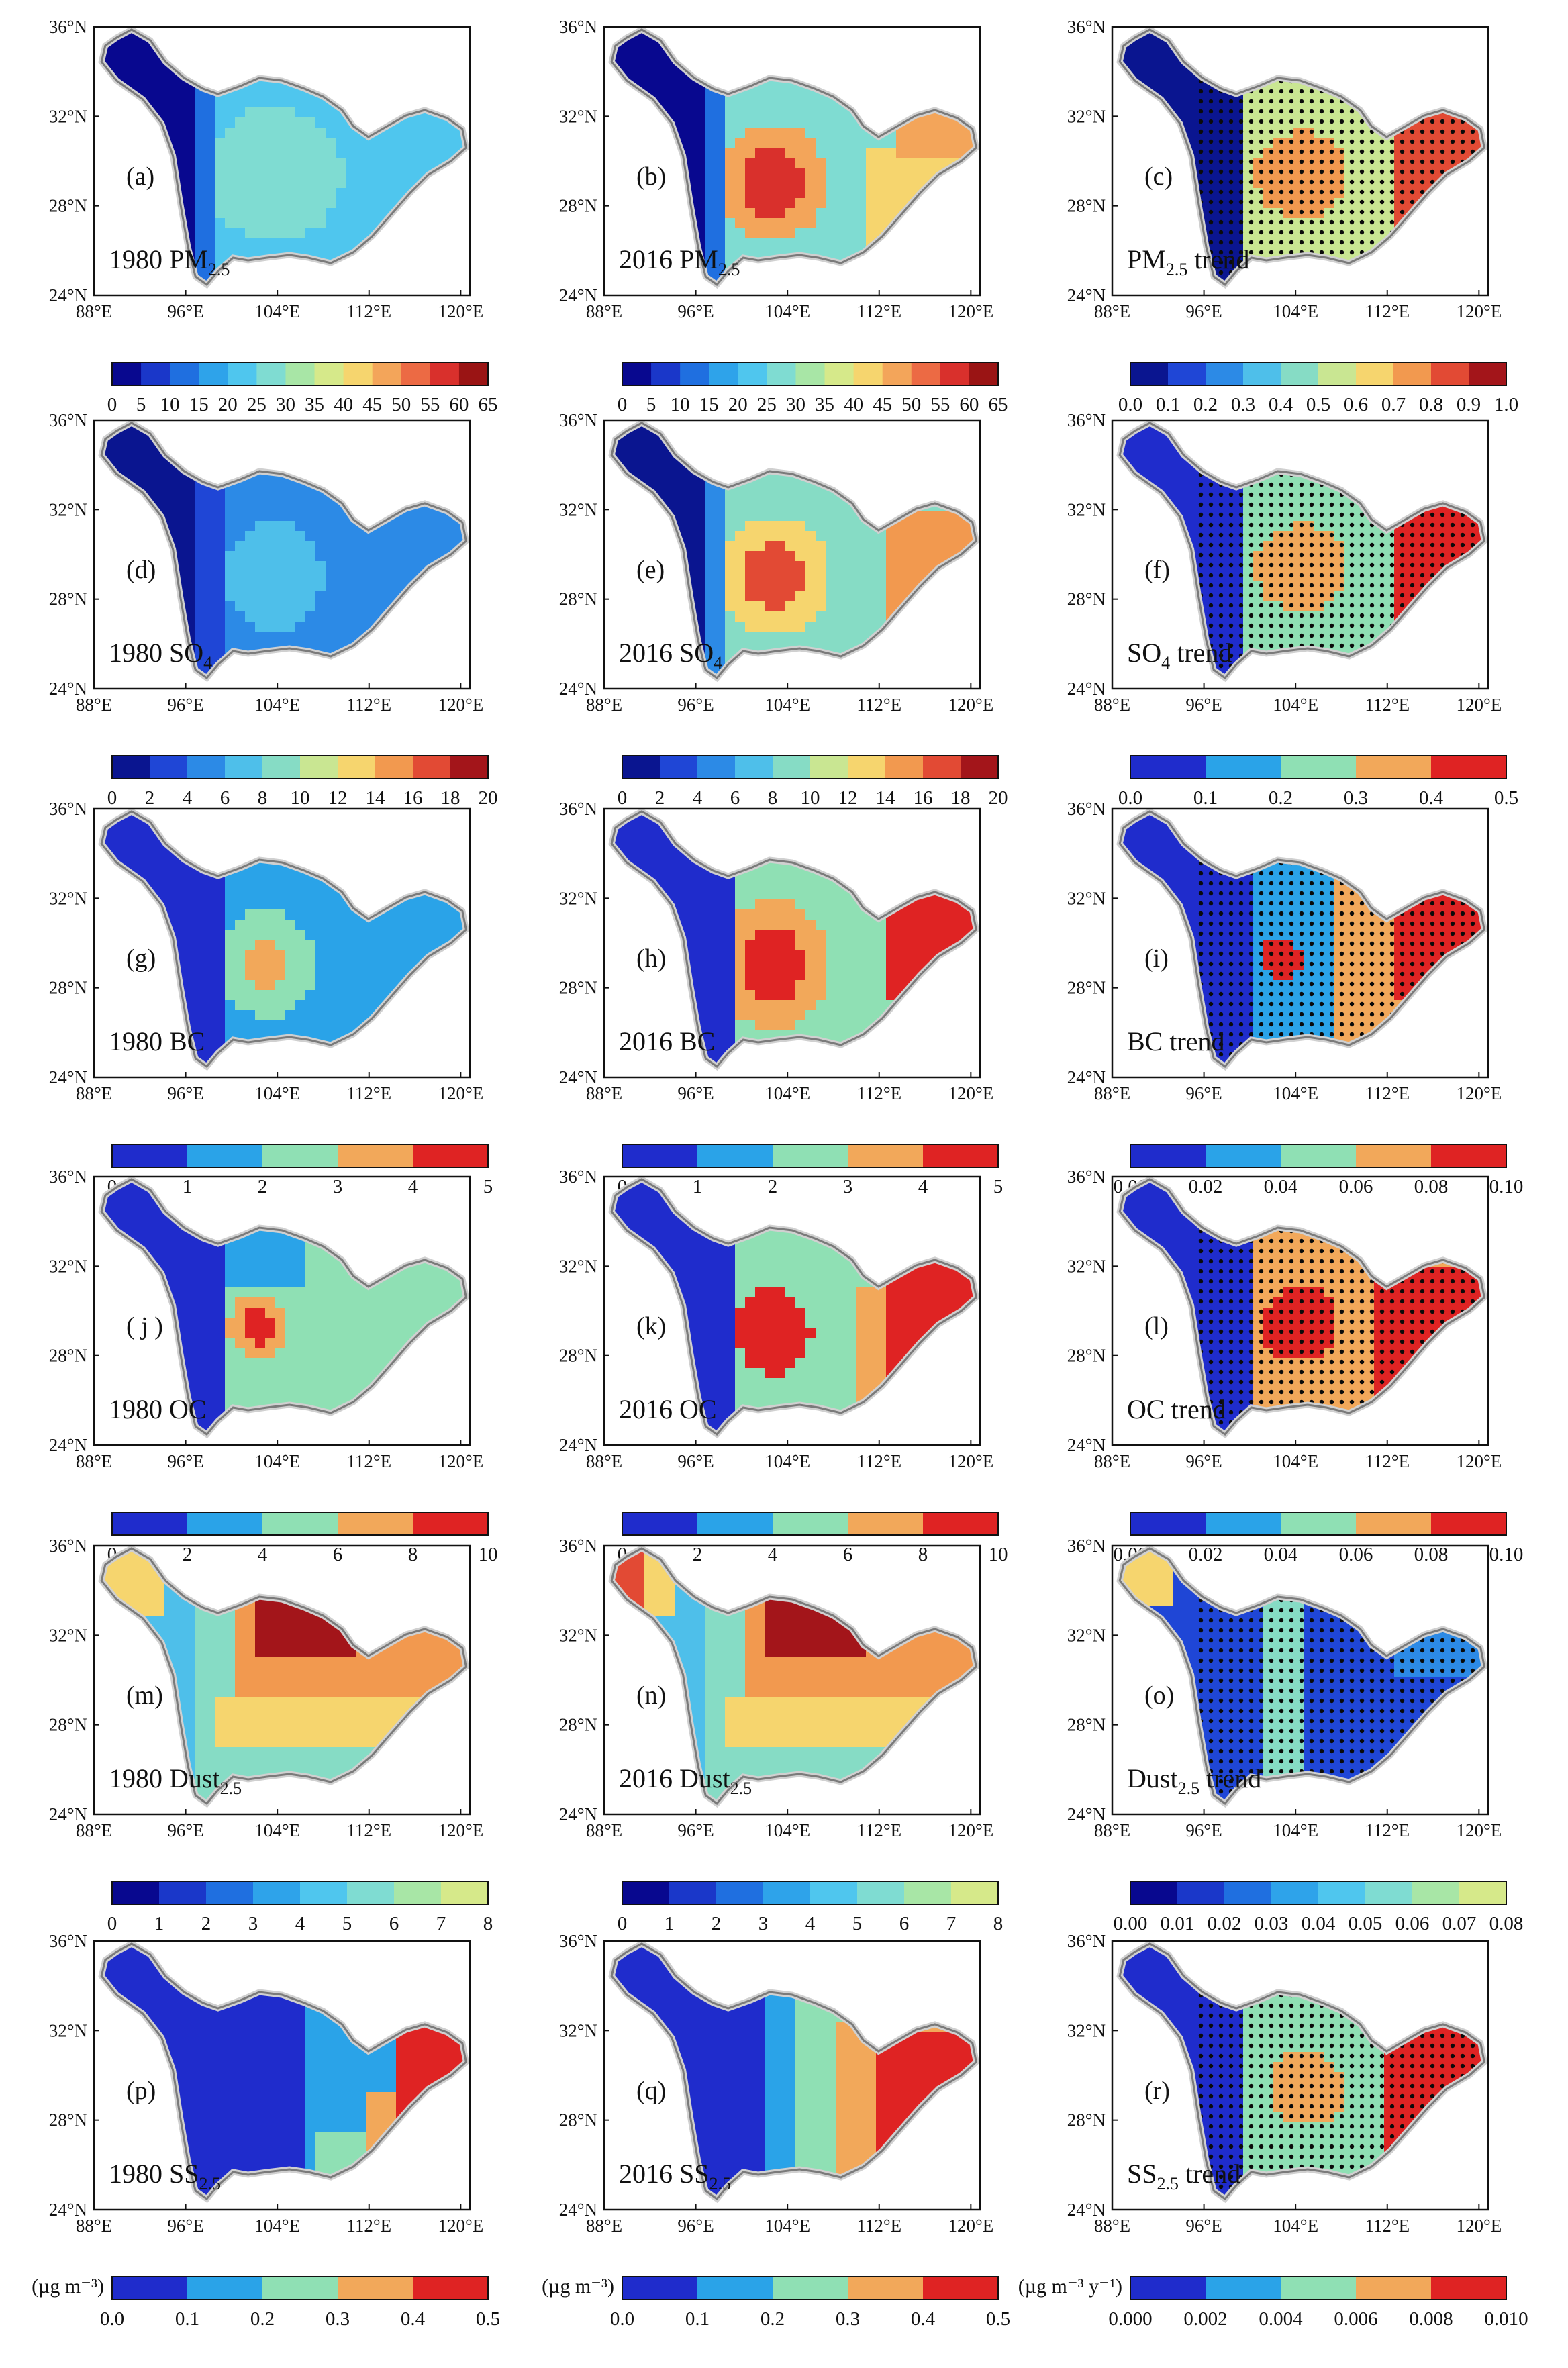 The image size is (1568, 2368). What do you see at coordinates (488, 1187) in the screenshot?
I see `colorbar-tick-label: 5` at bounding box center [488, 1187].